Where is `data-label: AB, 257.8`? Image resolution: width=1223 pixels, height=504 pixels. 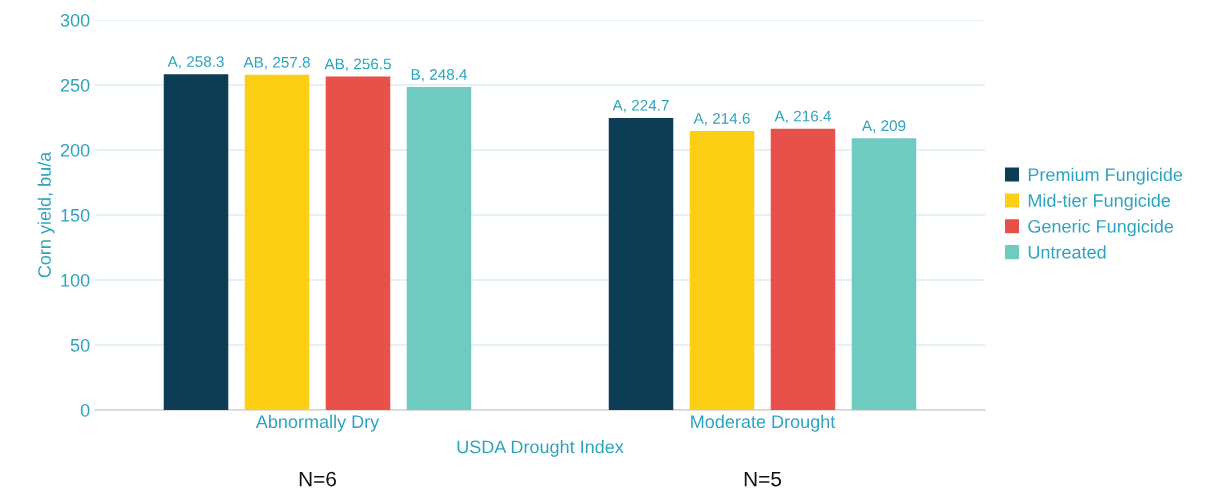 data-label: AB, 257.8 is located at coordinates (276, 63).